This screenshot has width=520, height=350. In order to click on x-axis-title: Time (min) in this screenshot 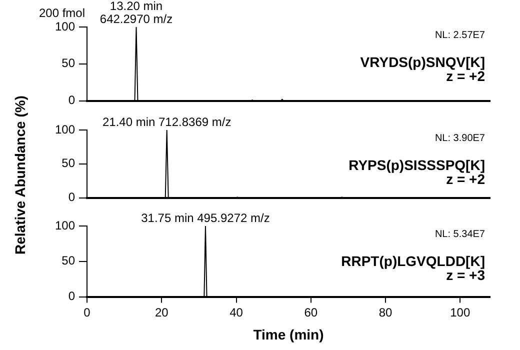, I will do `click(288, 334)`.